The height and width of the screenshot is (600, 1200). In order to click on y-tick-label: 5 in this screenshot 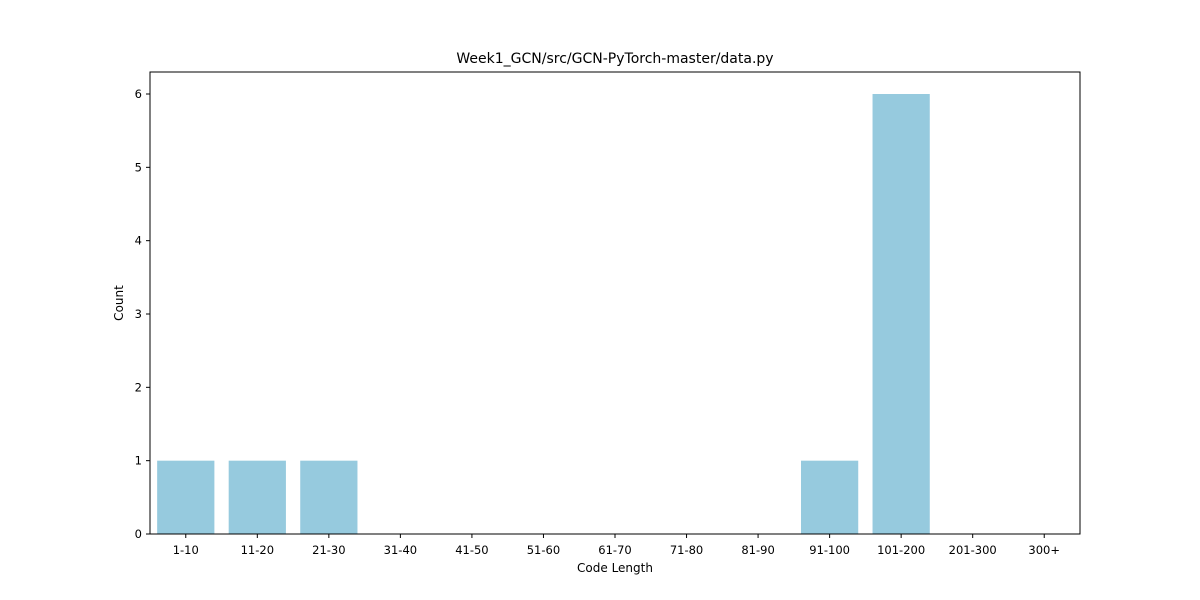, I will do `click(138, 167)`.